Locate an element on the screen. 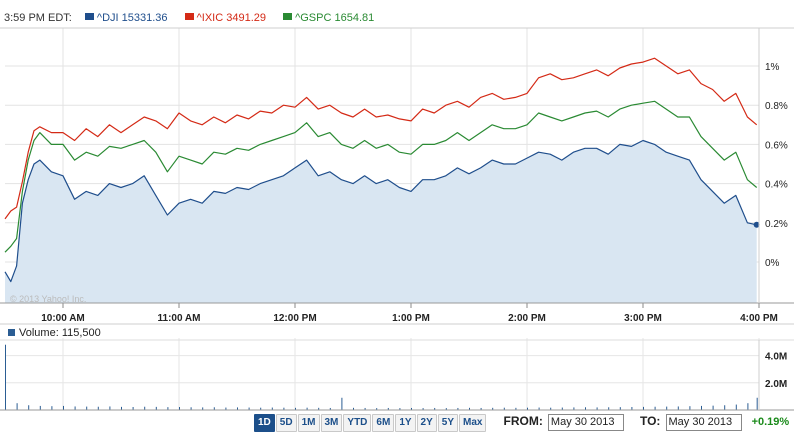 This screenshot has height=436, width=794. from-date-input: May 30 2013 is located at coordinates (585, 422).